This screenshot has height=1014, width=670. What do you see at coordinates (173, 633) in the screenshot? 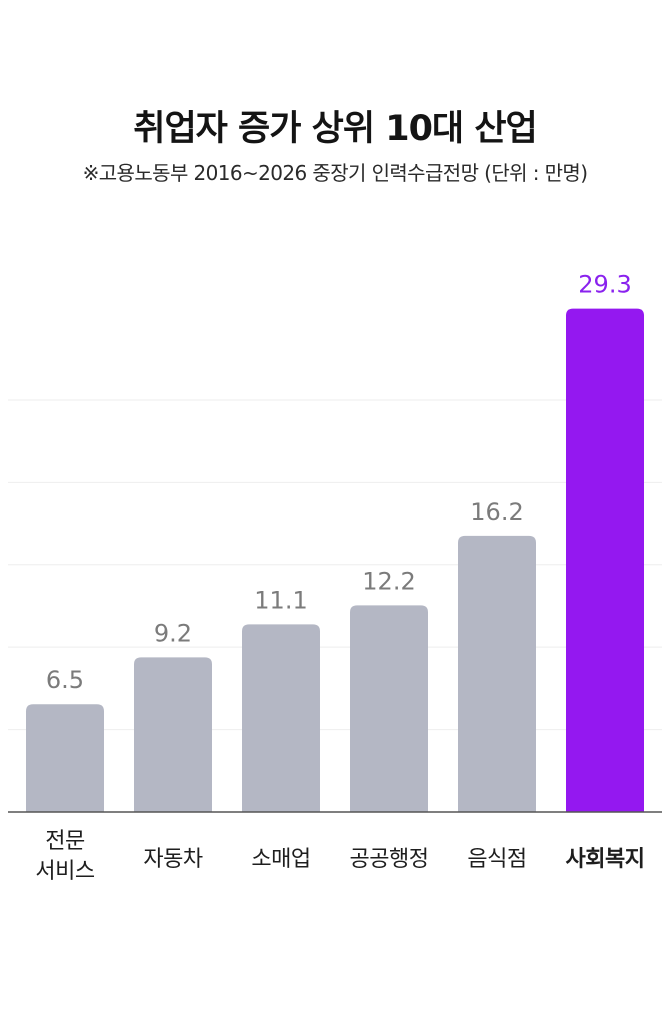
I see `value-label: 9.2` at bounding box center [173, 633].